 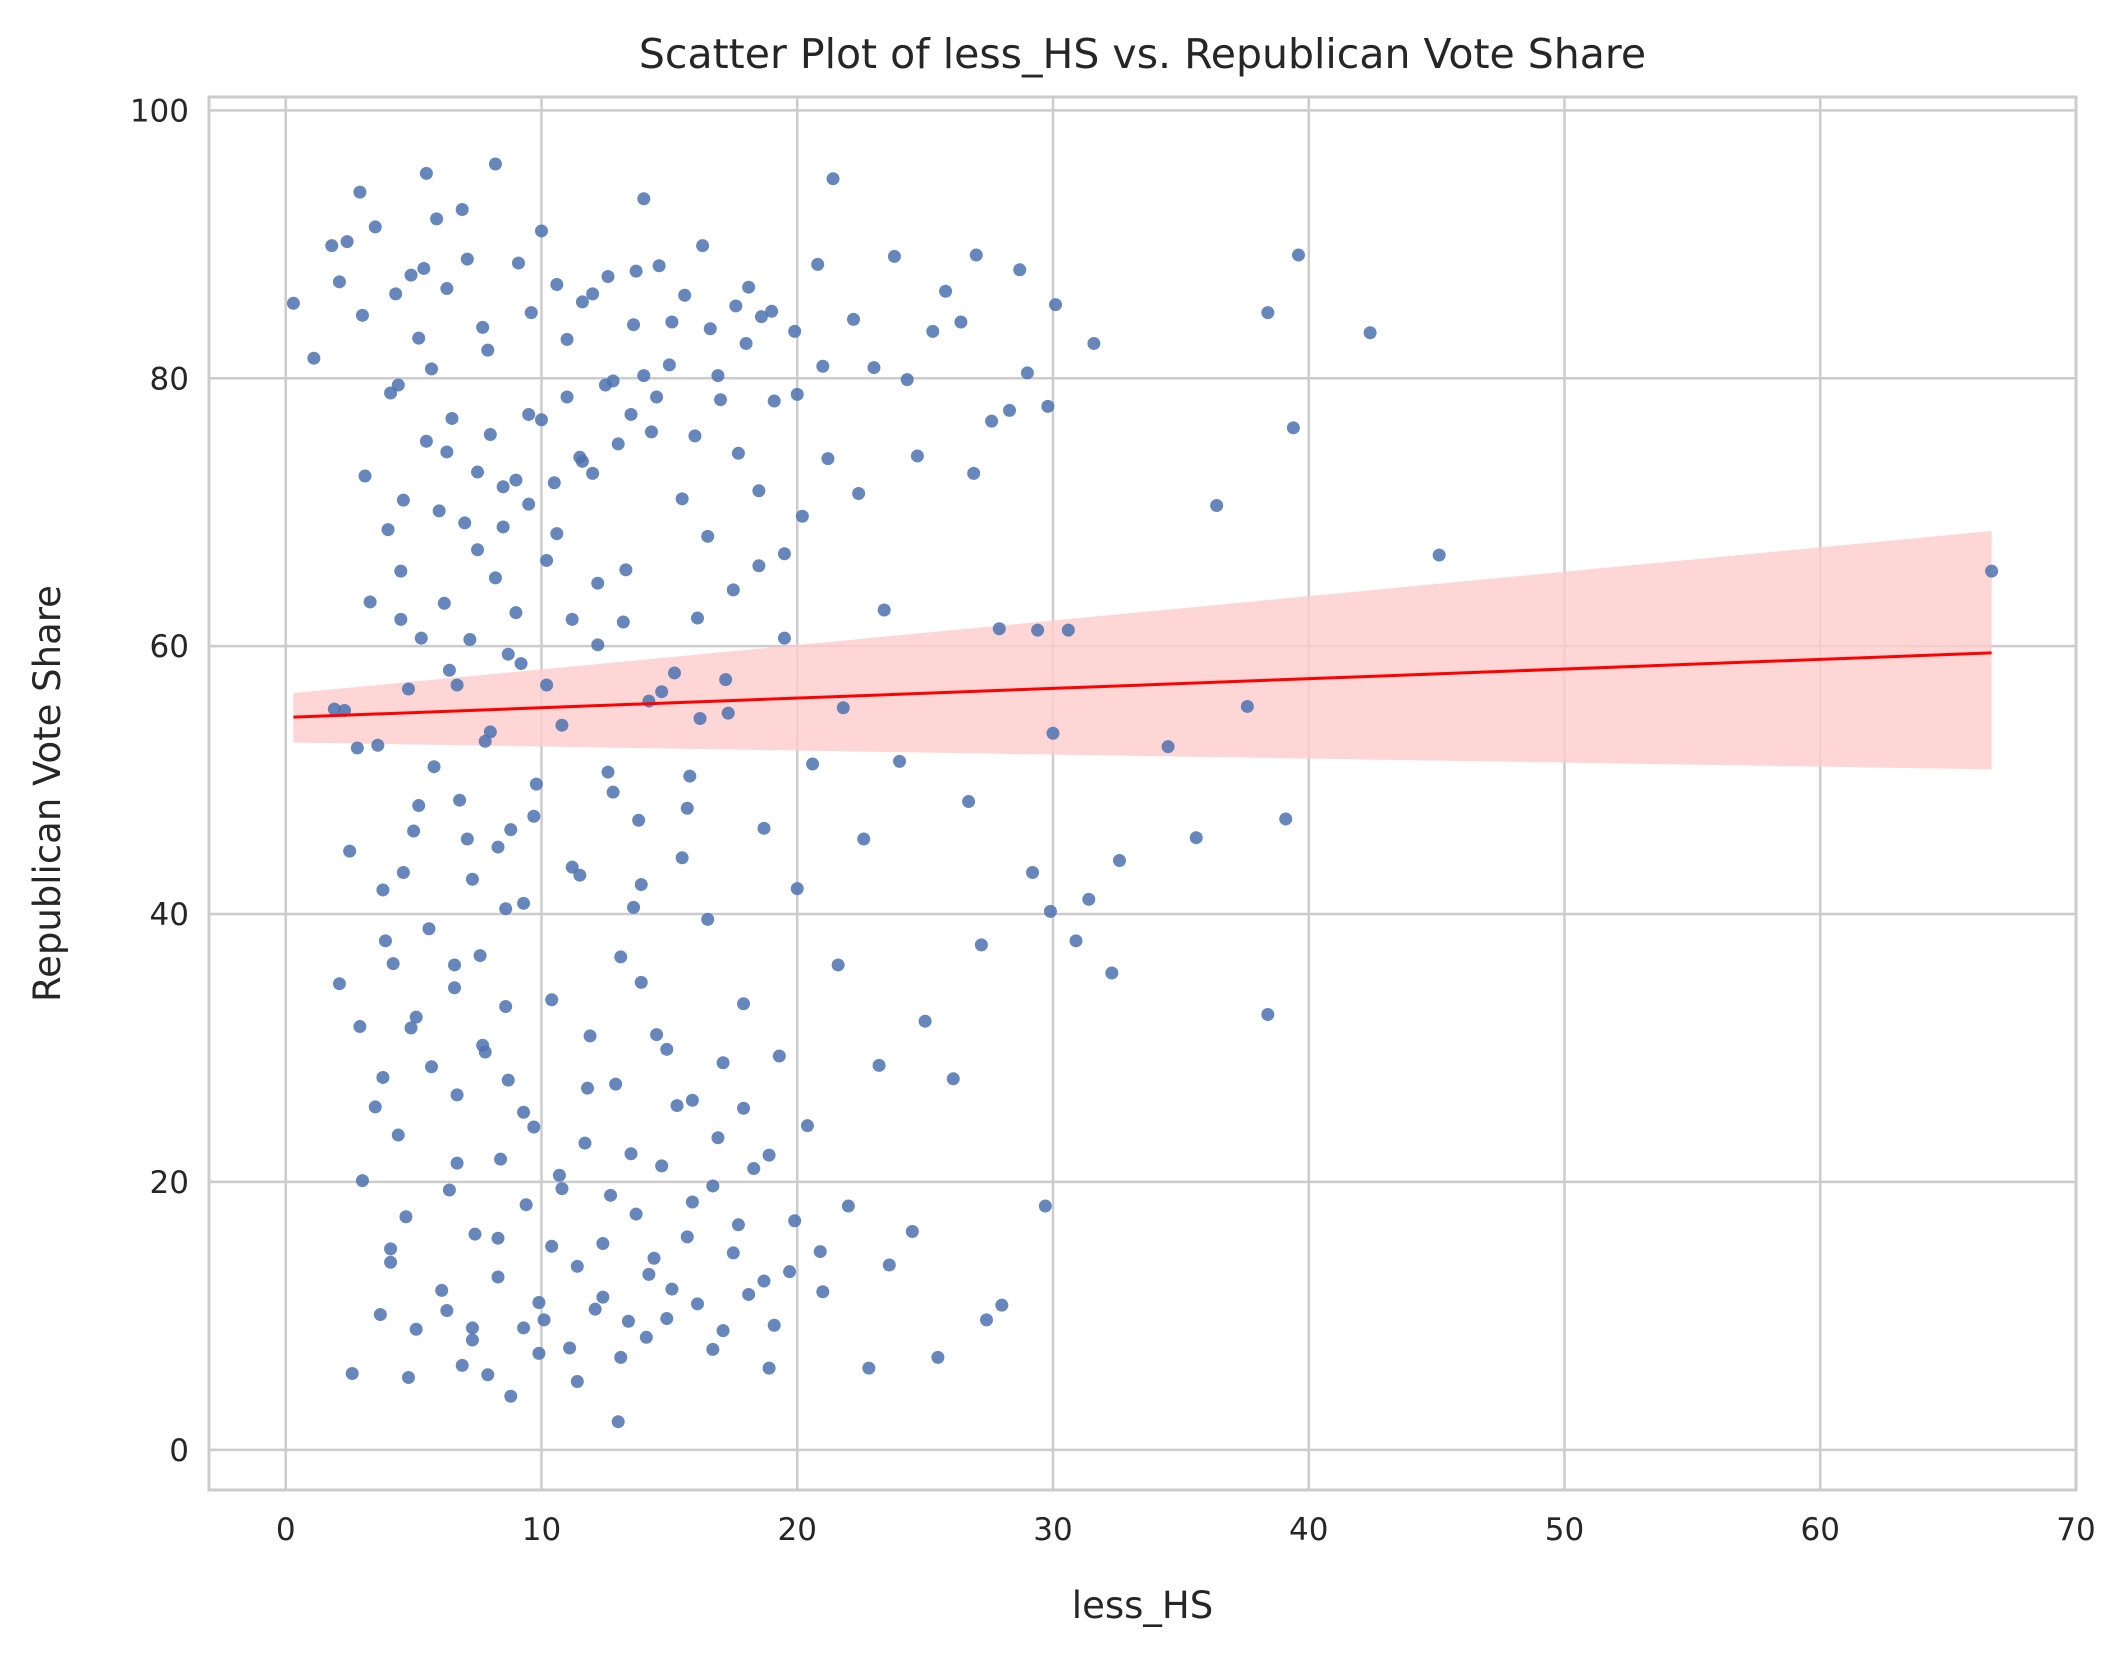 What do you see at coordinates (2075, 1530) in the screenshot?
I see `x-tick-label: 70` at bounding box center [2075, 1530].